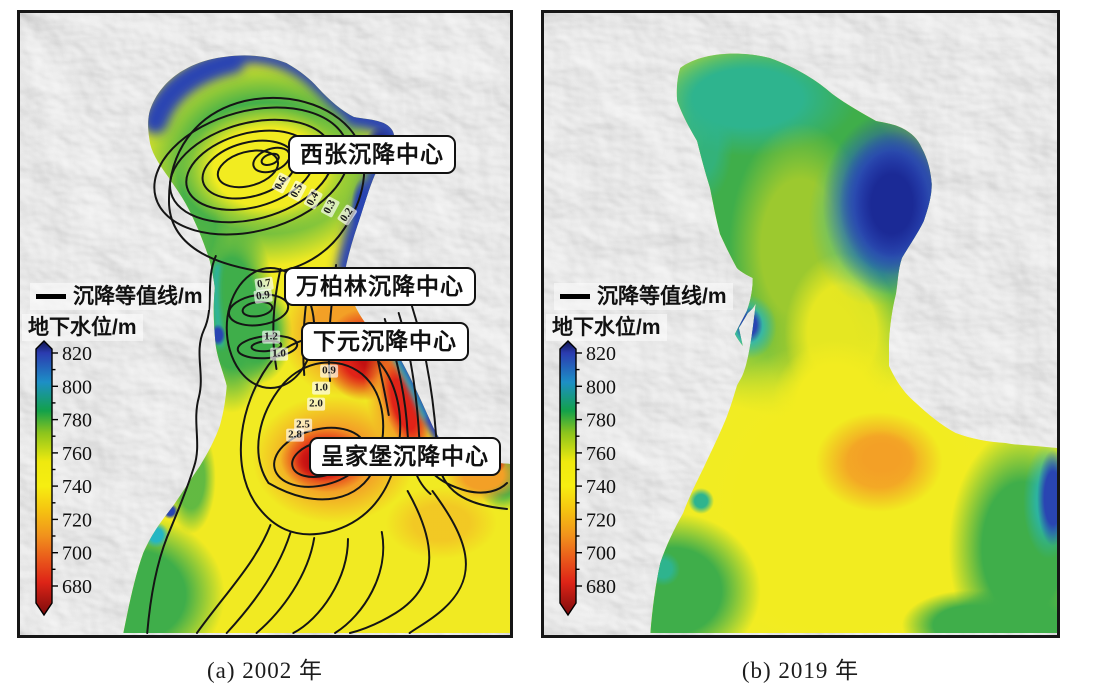 This screenshot has width=1101, height=690. What do you see at coordinates (303, 425) in the screenshot?
I see `contour-value: 2.5` at bounding box center [303, 425].